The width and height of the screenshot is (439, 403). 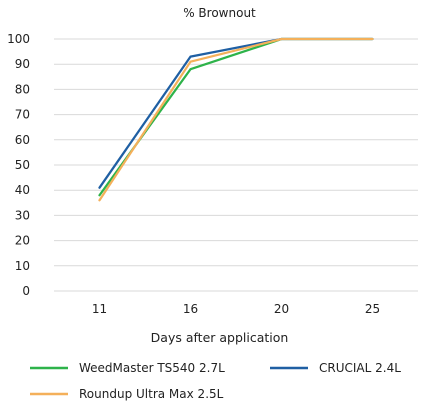 I want to click on y-tick-label: 90, so click(x=22, y=64).